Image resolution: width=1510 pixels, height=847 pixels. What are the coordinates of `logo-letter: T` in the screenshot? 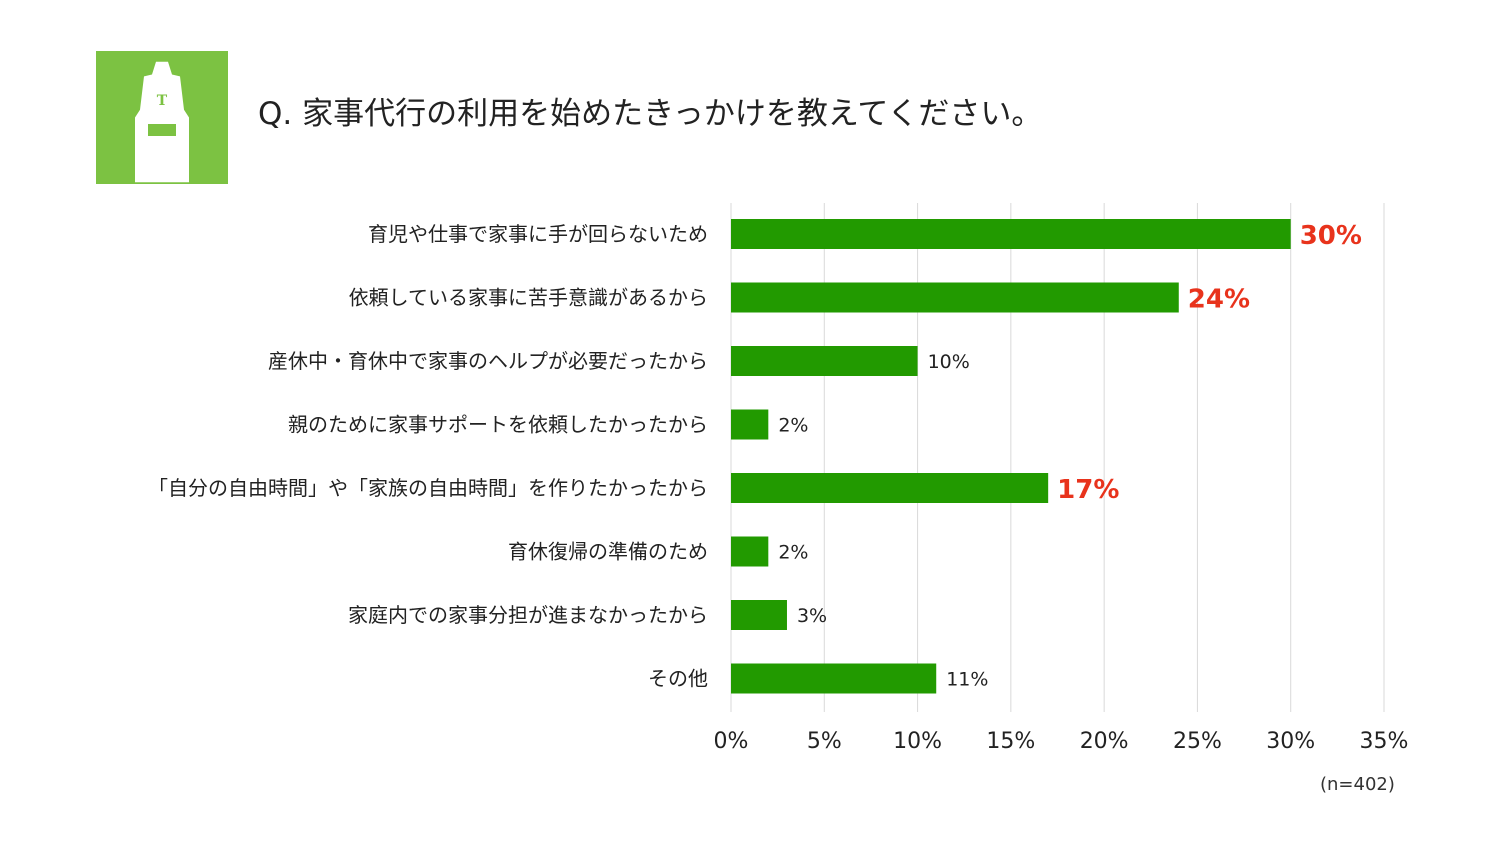 It's located at (162, 101).